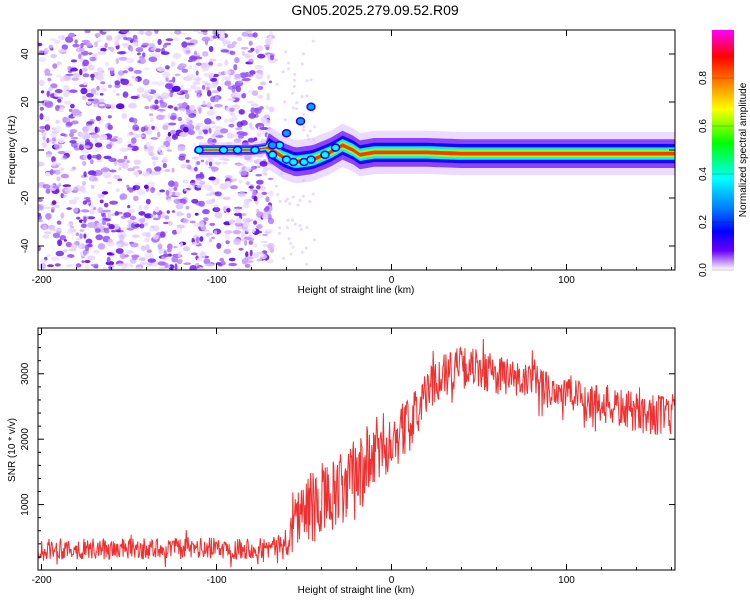 The height and width of the screenshot is (600, 750). Describe the element at coordinates (12, 450) in the screenshot. I see `snr-y-label: SNR (10 * v/v)` at that location.